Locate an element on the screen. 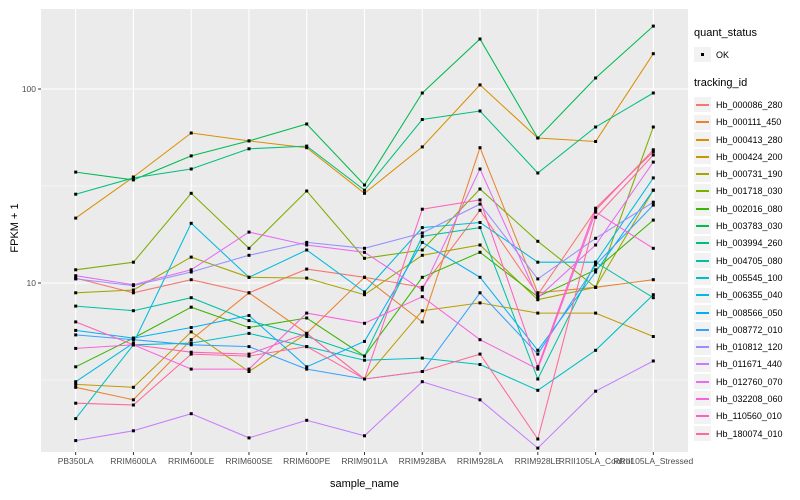  legend-item-Hb_032208_060: Hb_032208_060 is located at coordinates (738, 398).